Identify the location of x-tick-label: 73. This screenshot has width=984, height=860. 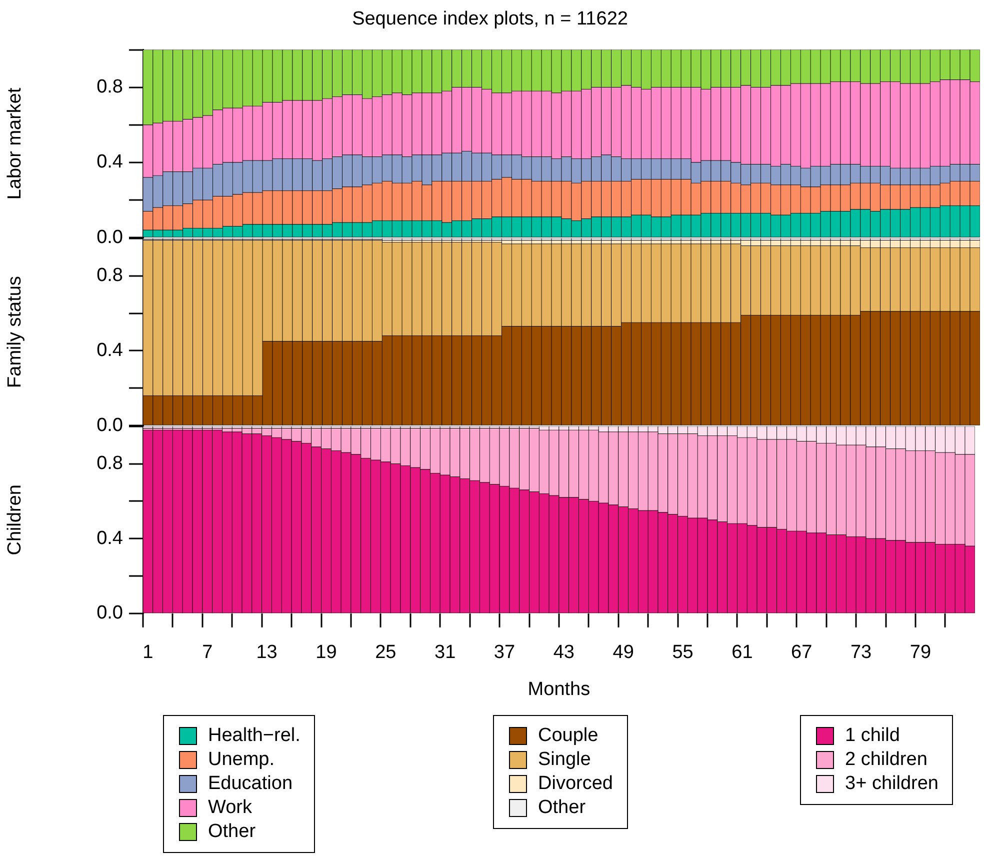
(861, 653).